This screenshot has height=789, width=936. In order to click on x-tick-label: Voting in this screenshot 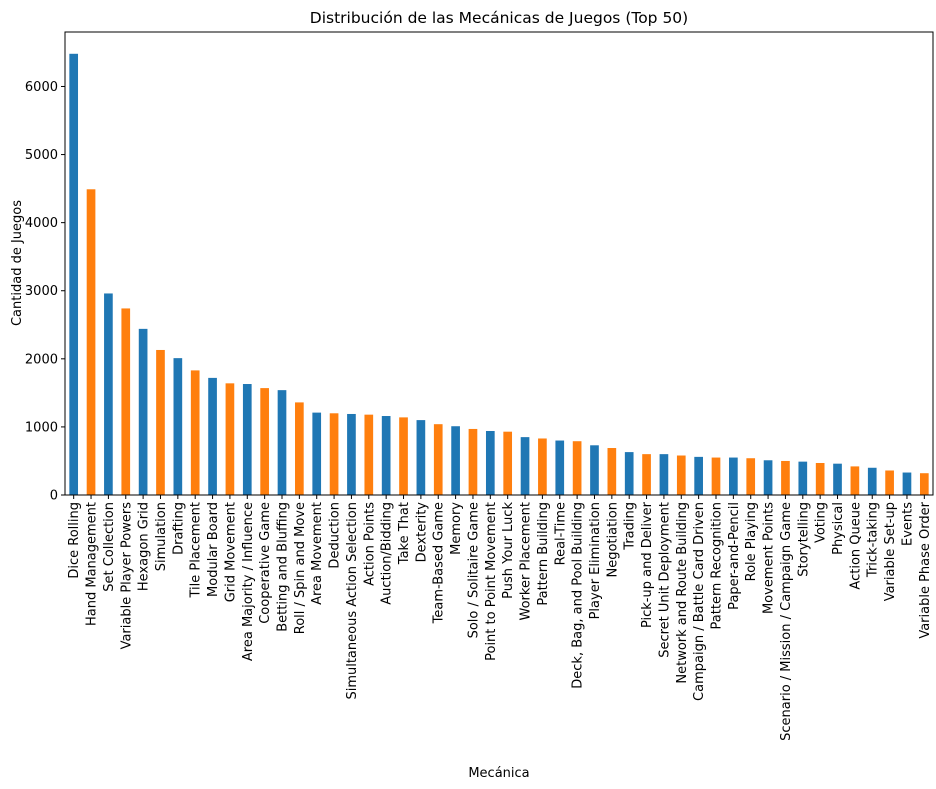, I will do `click(821, 522)`.